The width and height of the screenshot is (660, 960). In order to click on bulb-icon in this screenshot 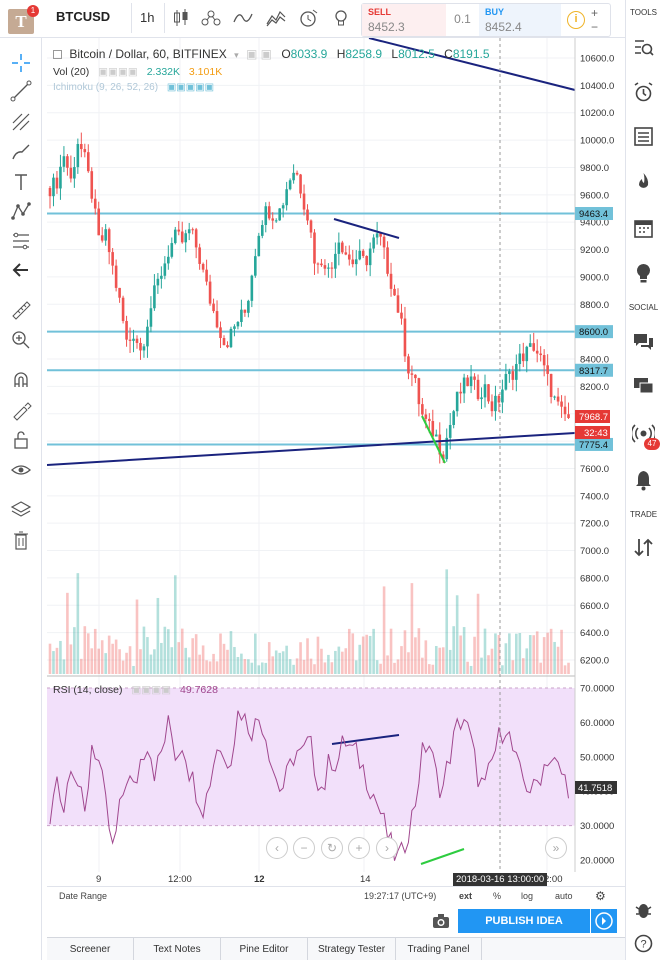, I will do `click(341, 18)`.